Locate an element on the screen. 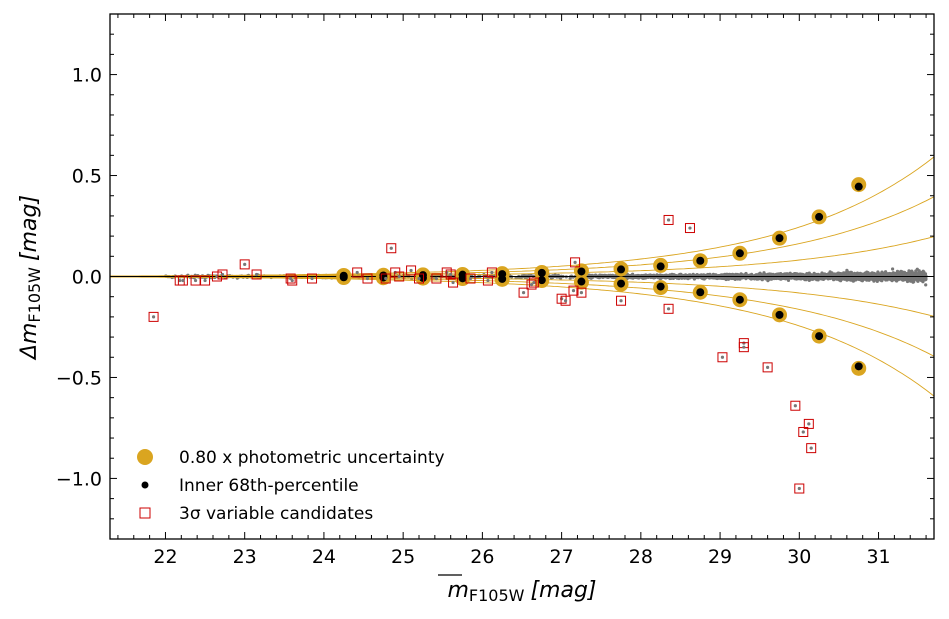 The height and width of the screenshot is (619, 949). y-axis-label: ΔmF105W[mag] is located at coordinates (30, 278).